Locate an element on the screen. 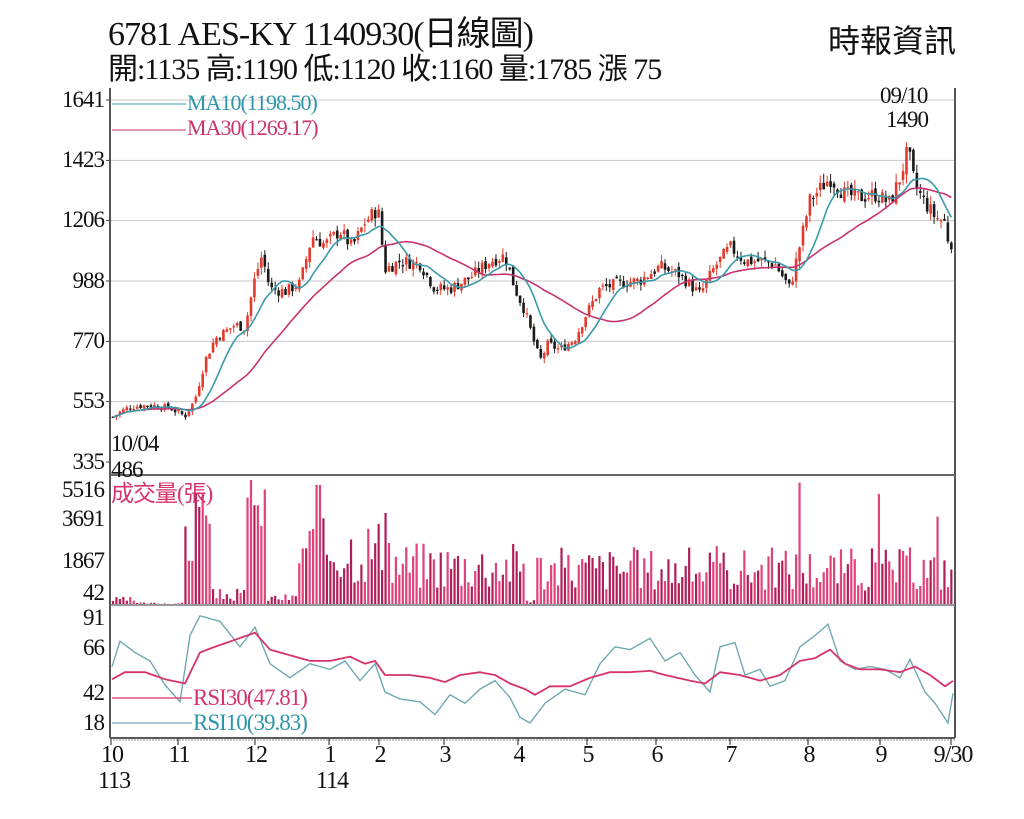  low-date-annotation: 10/04 is located at coordinates (135, 443).